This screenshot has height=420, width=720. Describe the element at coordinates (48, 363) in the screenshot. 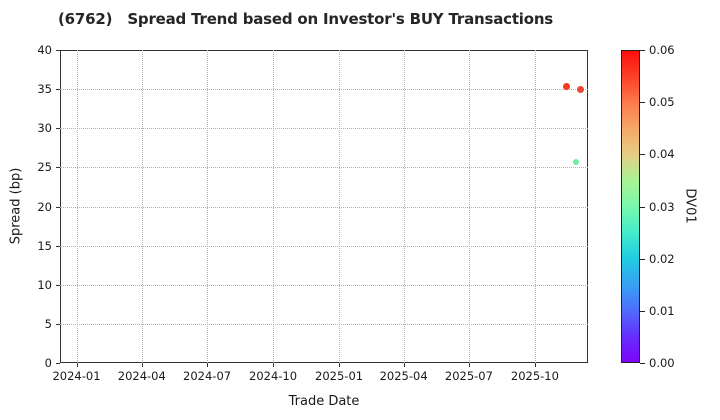

I see `y-tick-label: 0` at that location.